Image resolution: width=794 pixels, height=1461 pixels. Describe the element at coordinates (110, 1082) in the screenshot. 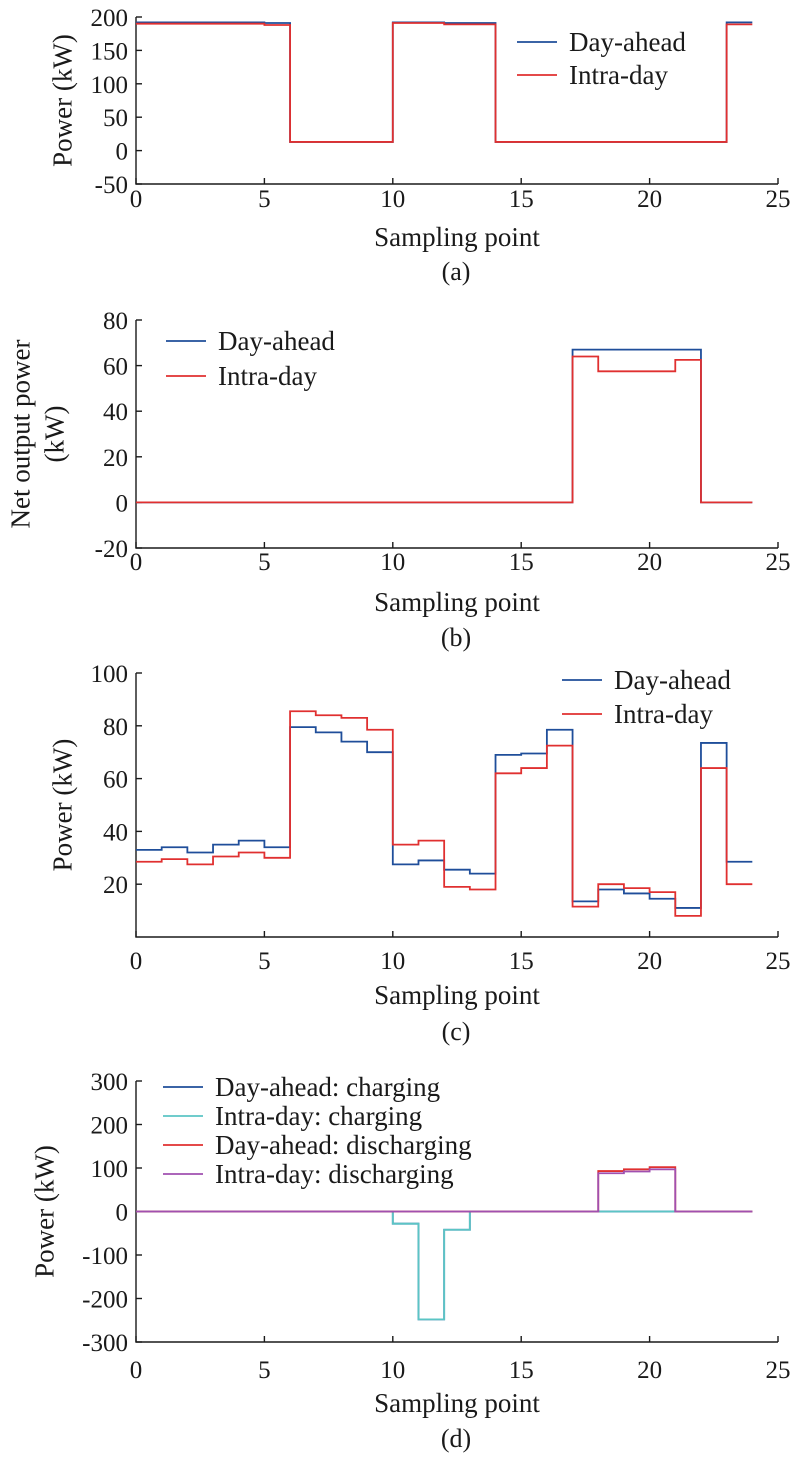

I see `y-tick-label: 300` at that location.